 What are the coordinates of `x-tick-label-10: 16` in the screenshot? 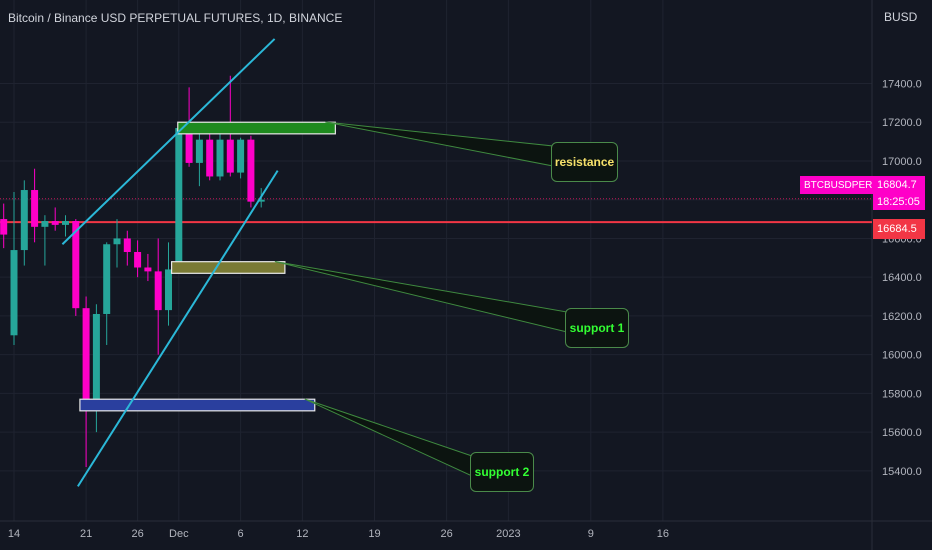 It's located at (663, 534).